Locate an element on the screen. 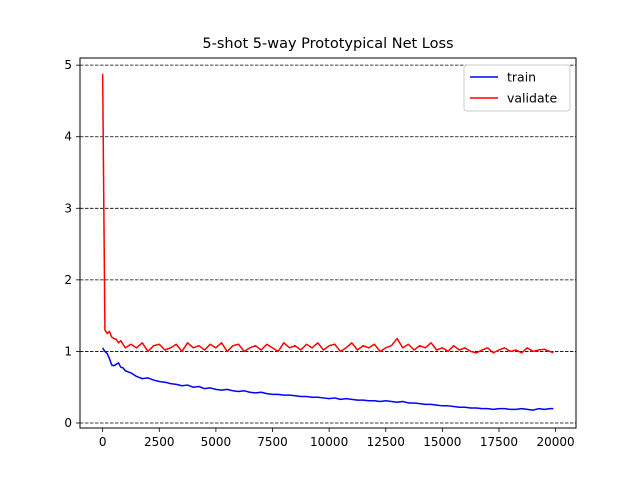  legend-label-validate: validate is located at coordinates (532, 98).